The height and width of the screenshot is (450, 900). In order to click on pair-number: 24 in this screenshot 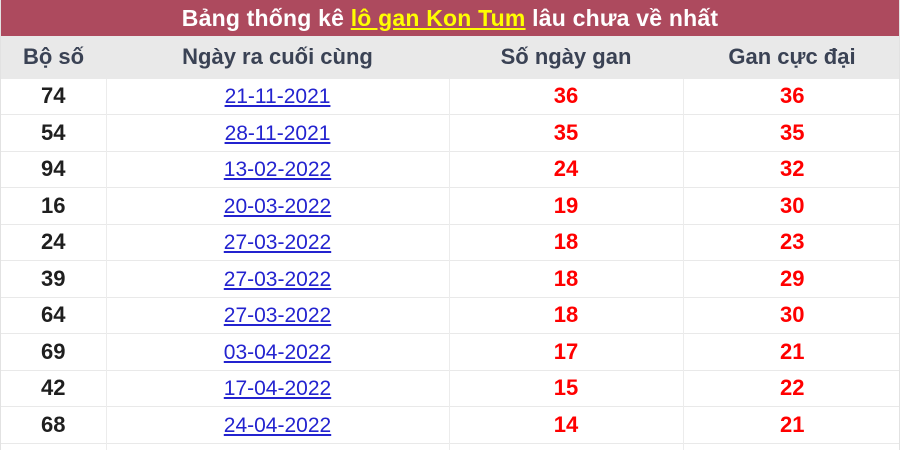, I will do `click(53, 242)`.